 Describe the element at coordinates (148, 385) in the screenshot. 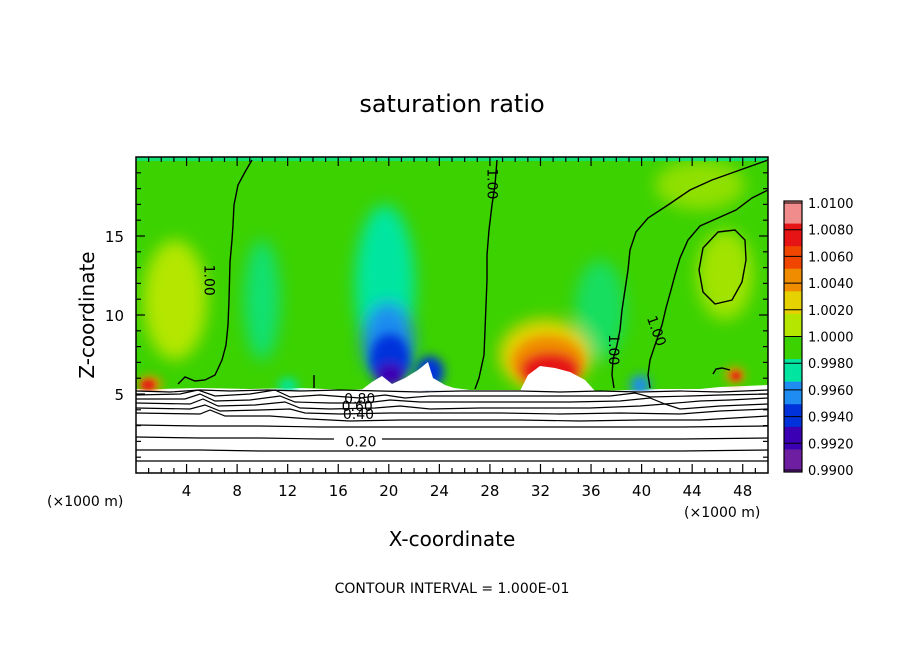

I see `left-edge-red` at that location.